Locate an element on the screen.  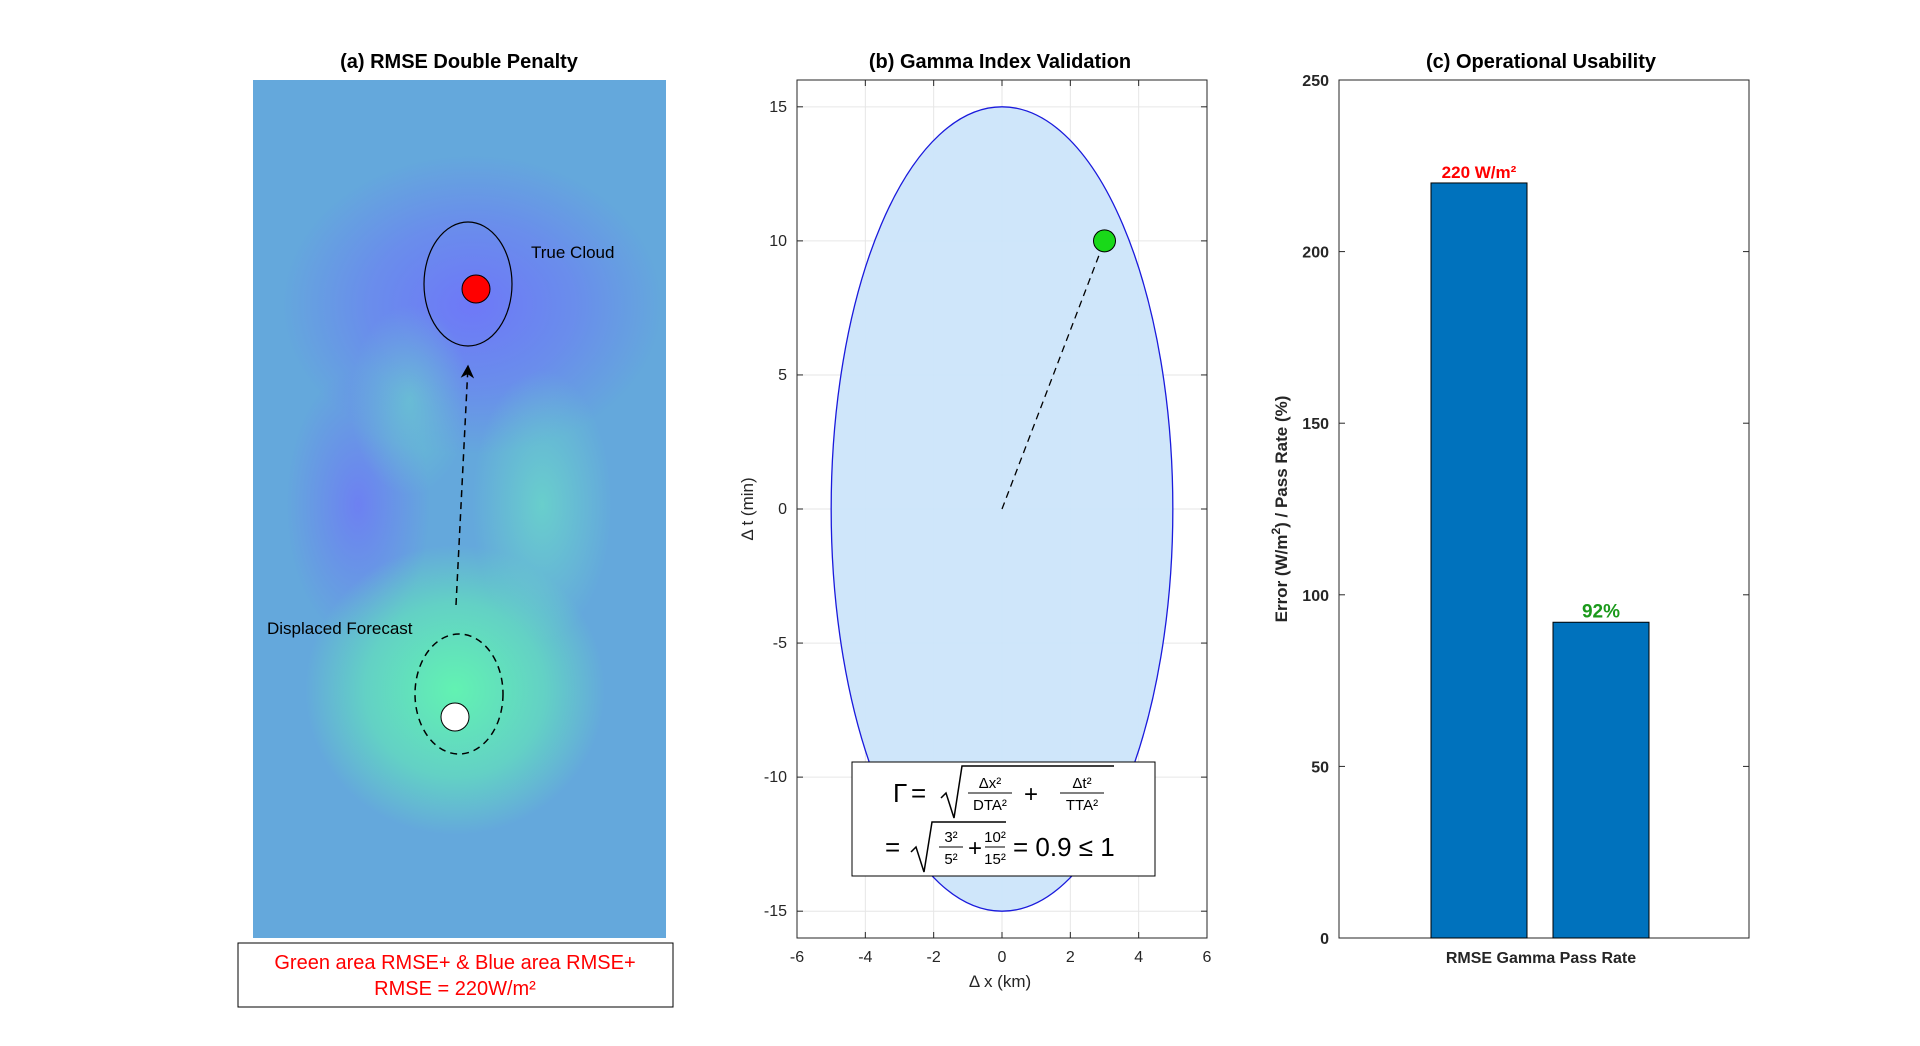
true-cloud-contour is located at coordinates (468, 284).